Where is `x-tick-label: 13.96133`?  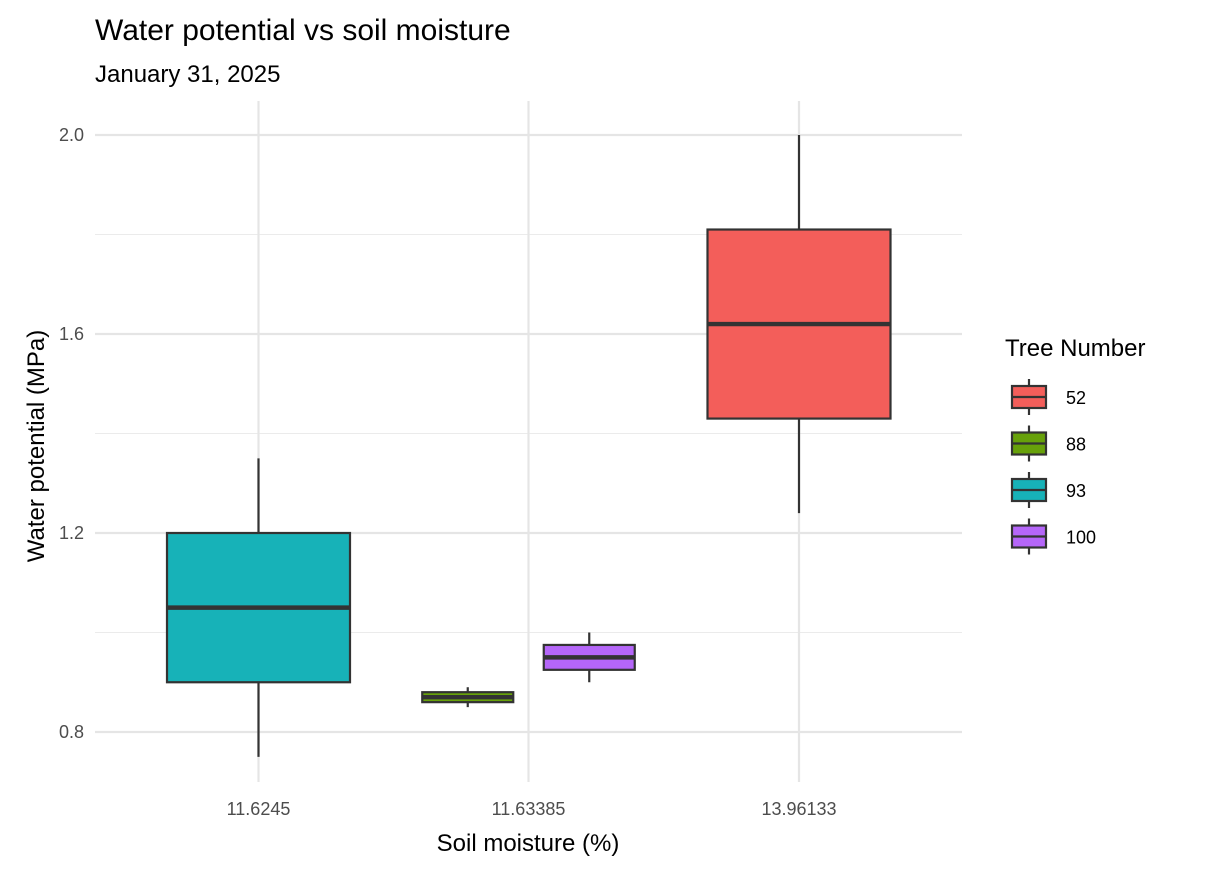 x-tick-label: 13.96133 is located at coordinates (798, 809).